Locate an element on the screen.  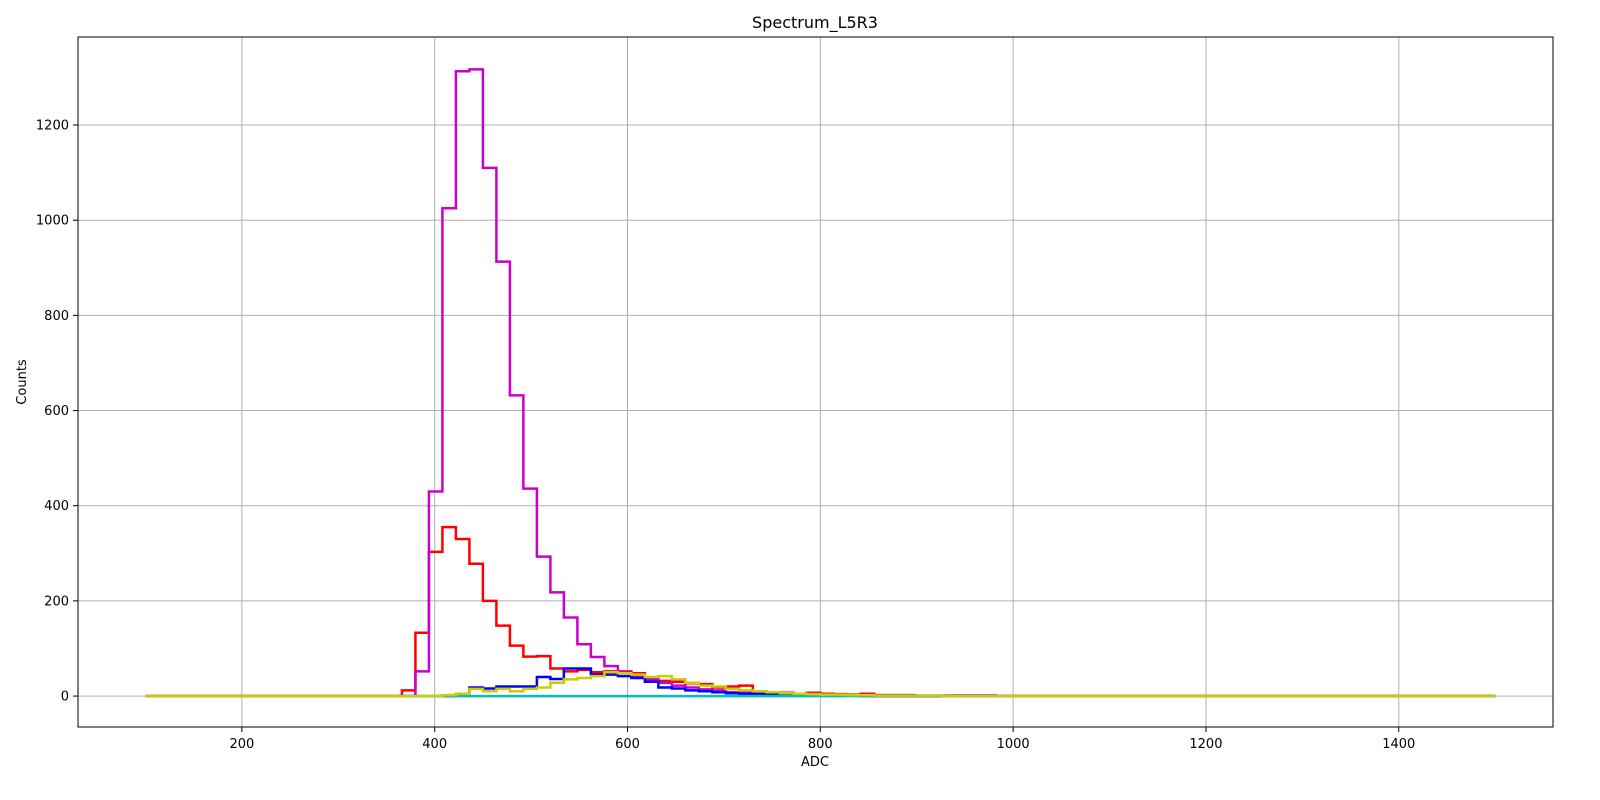
x-tick-label: 400 is located at coordinates (434, 744).